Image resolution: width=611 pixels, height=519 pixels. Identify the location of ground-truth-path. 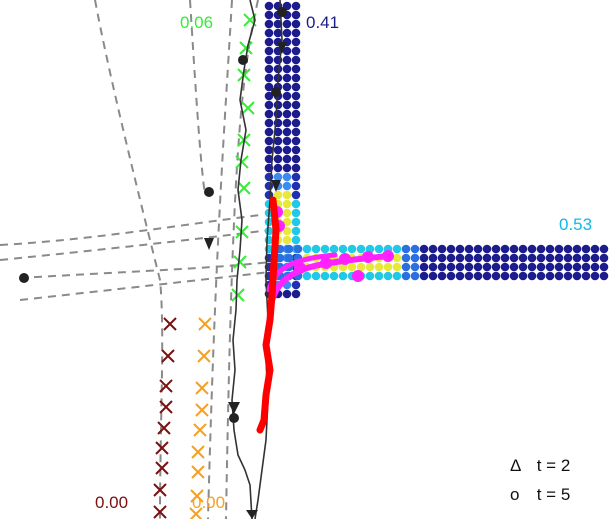
(243, 259).